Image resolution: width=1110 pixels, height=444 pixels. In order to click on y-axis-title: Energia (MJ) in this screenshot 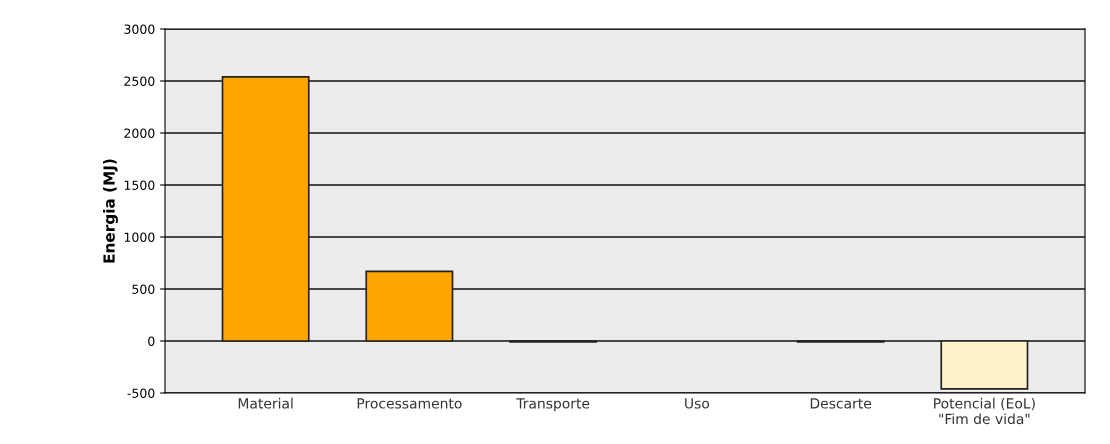, I will do `click(110, 211)`.